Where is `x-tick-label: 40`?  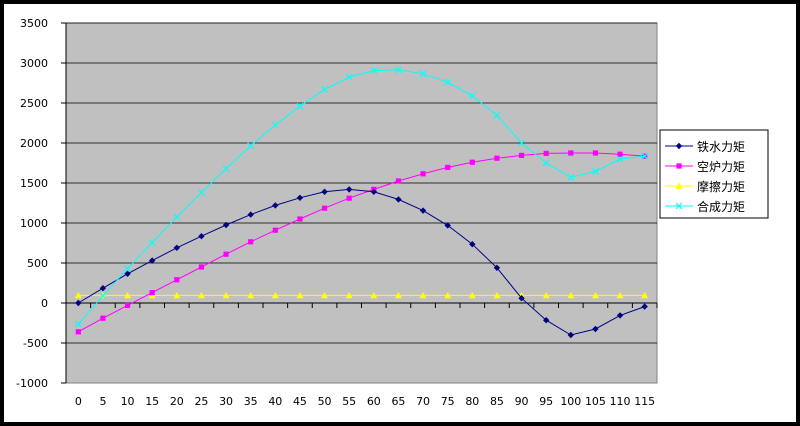 x-tick-label: 40 is located at coordinates (275, 401).